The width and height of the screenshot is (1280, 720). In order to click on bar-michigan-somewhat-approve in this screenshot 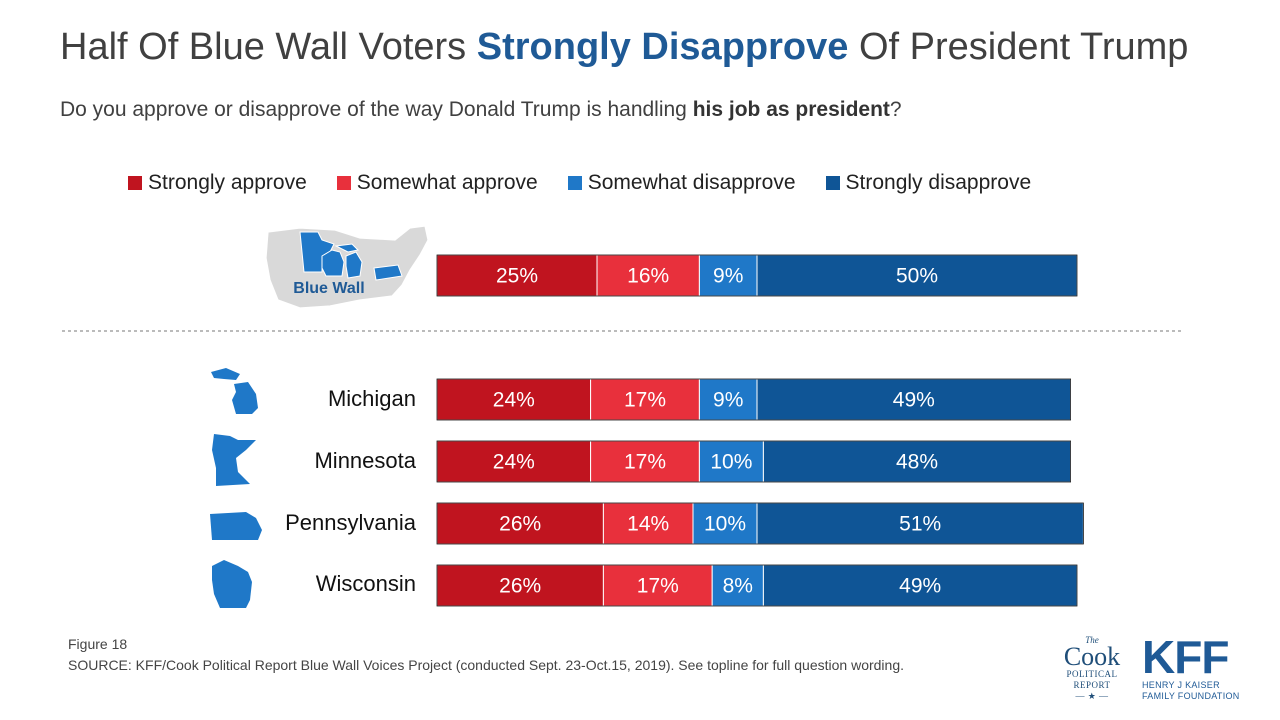, I will do `click(645, 399)`.